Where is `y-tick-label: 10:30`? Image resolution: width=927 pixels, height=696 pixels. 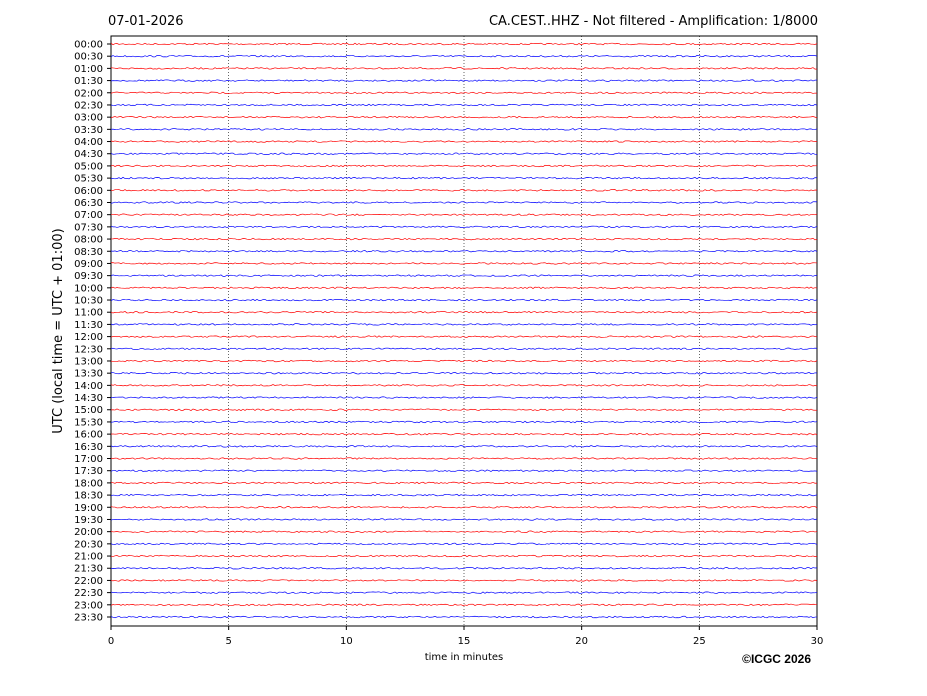 y-tick-label: 10:30 is located at coordinates (88, 301).